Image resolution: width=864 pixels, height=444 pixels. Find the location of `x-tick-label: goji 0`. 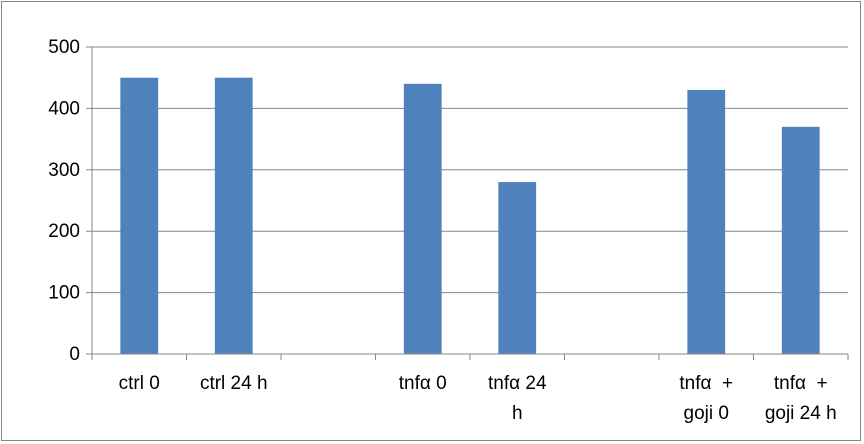

x-tick-label: goji 0 is located at coordinates (706, 413).